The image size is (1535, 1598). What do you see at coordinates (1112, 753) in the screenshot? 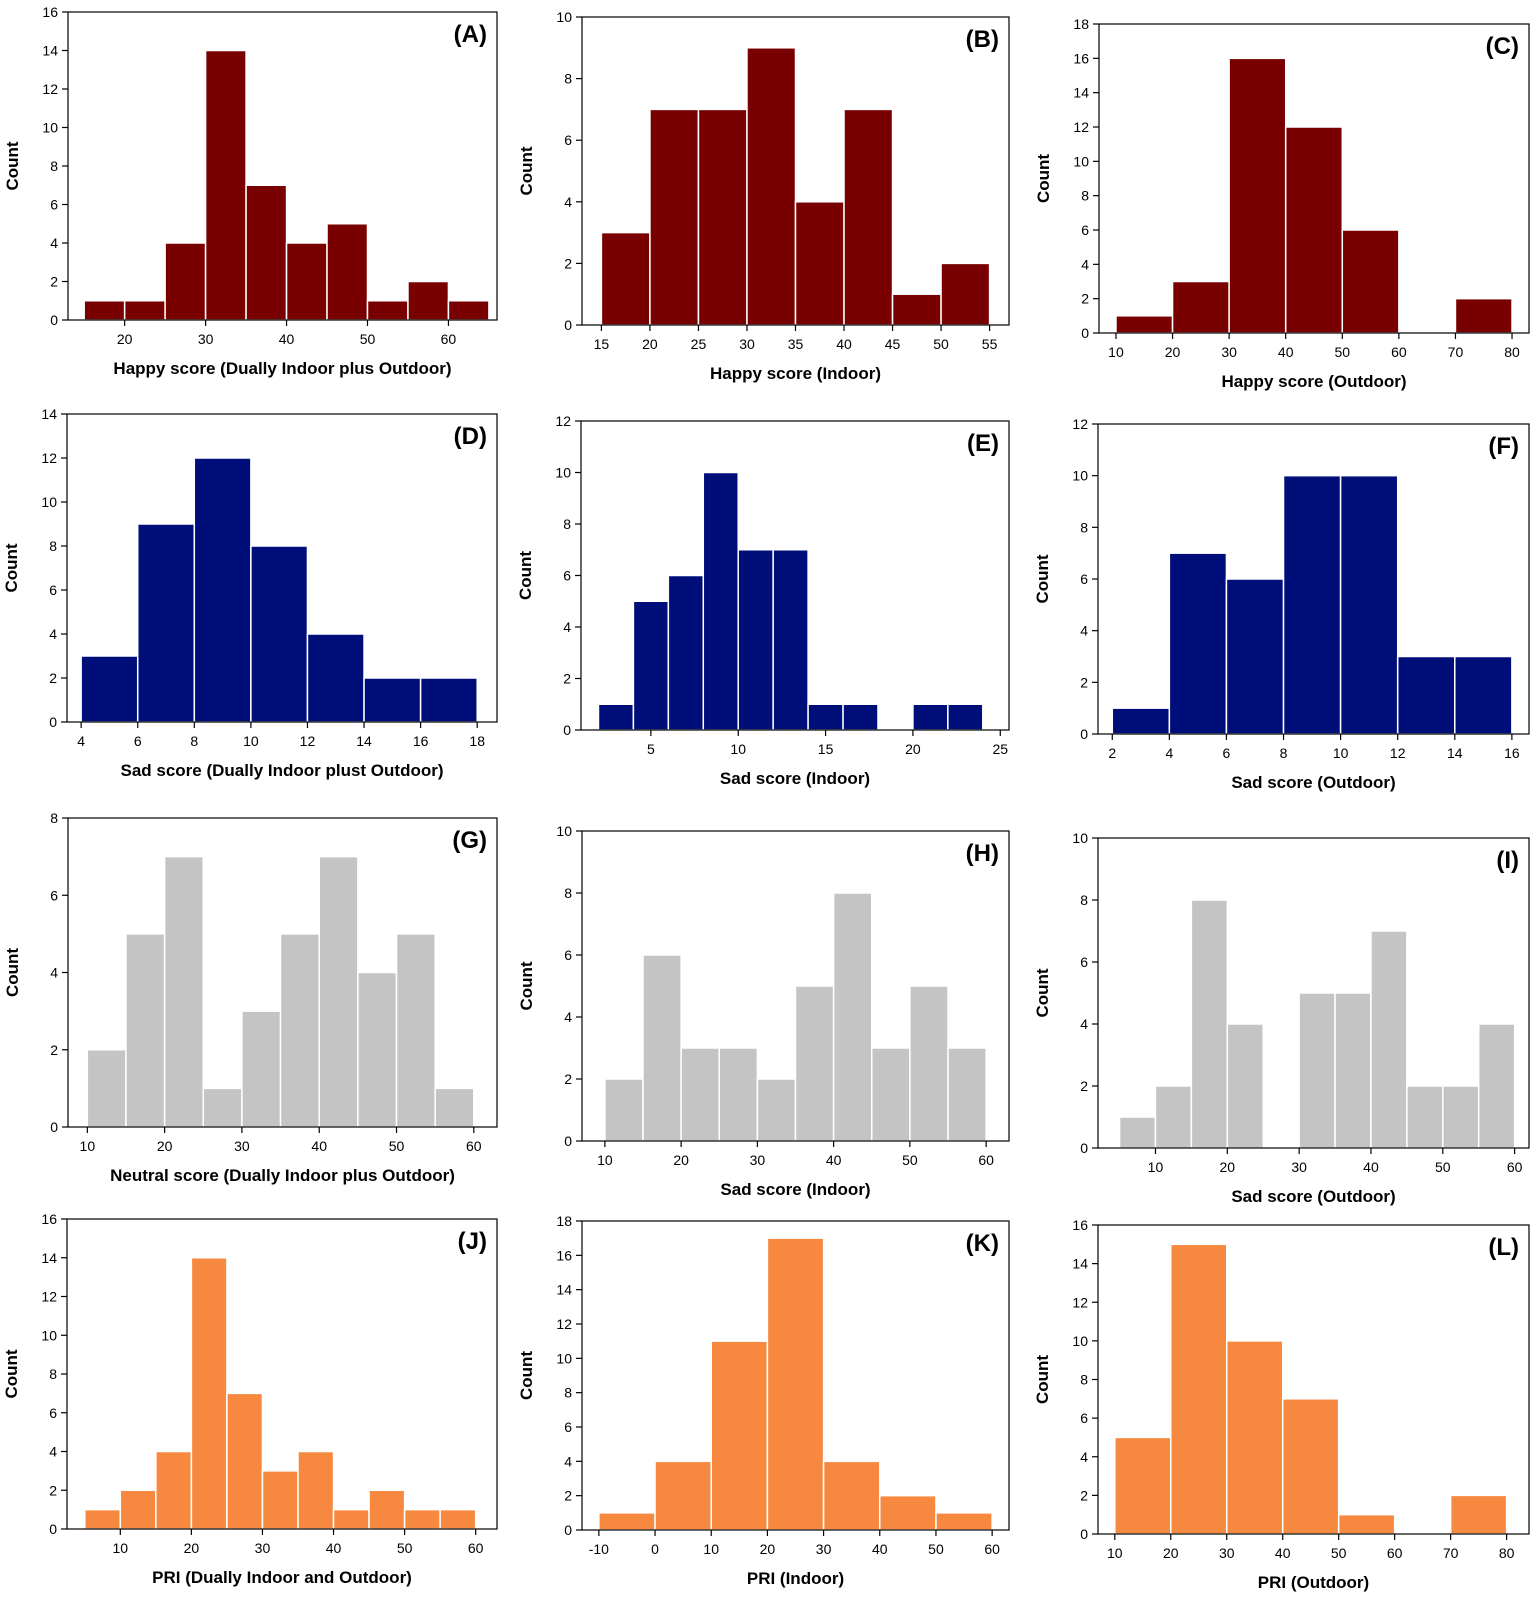
I see `x-tick-label: 2` at bounding box center [1112, 753].